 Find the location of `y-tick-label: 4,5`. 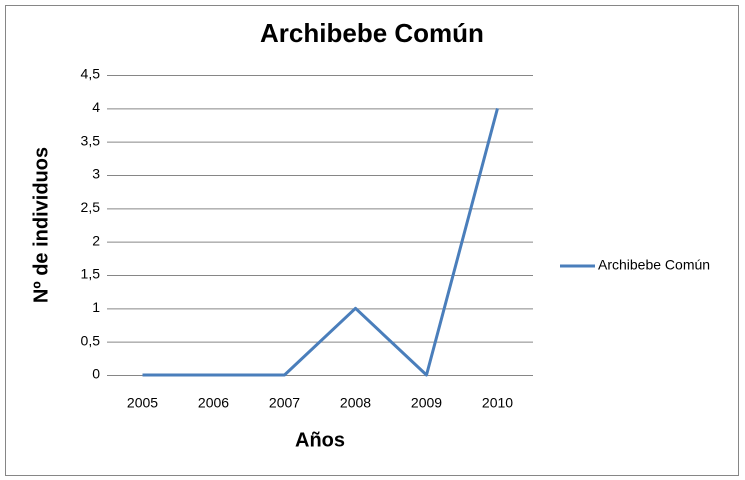

y-tick-label: 4,5 is located at coordinates (91, 74).